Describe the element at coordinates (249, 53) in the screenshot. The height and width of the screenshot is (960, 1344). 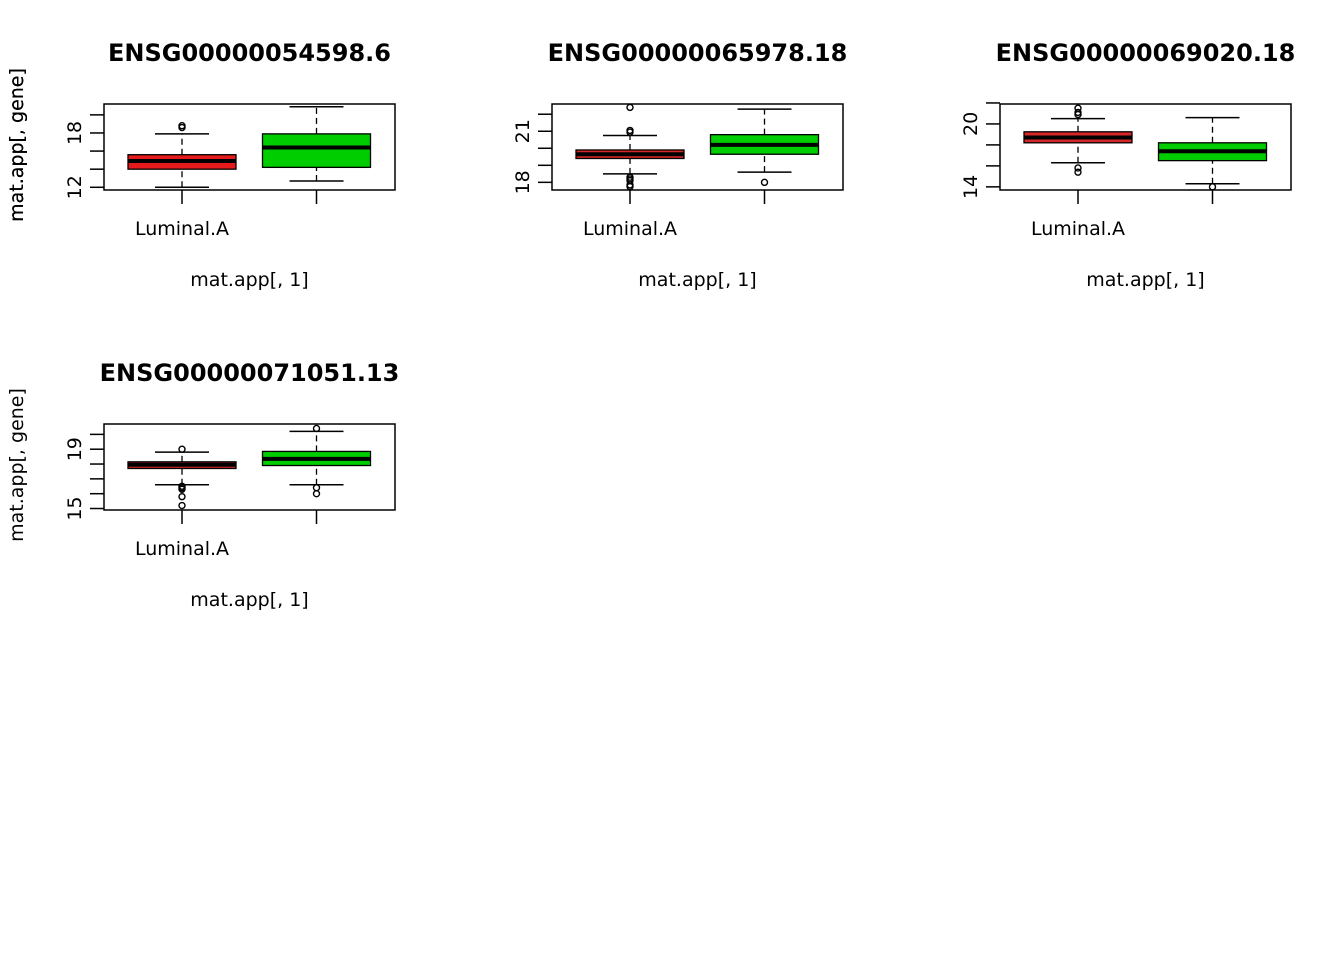
I see `chart-title: ENSG00000054598.6` at that location.